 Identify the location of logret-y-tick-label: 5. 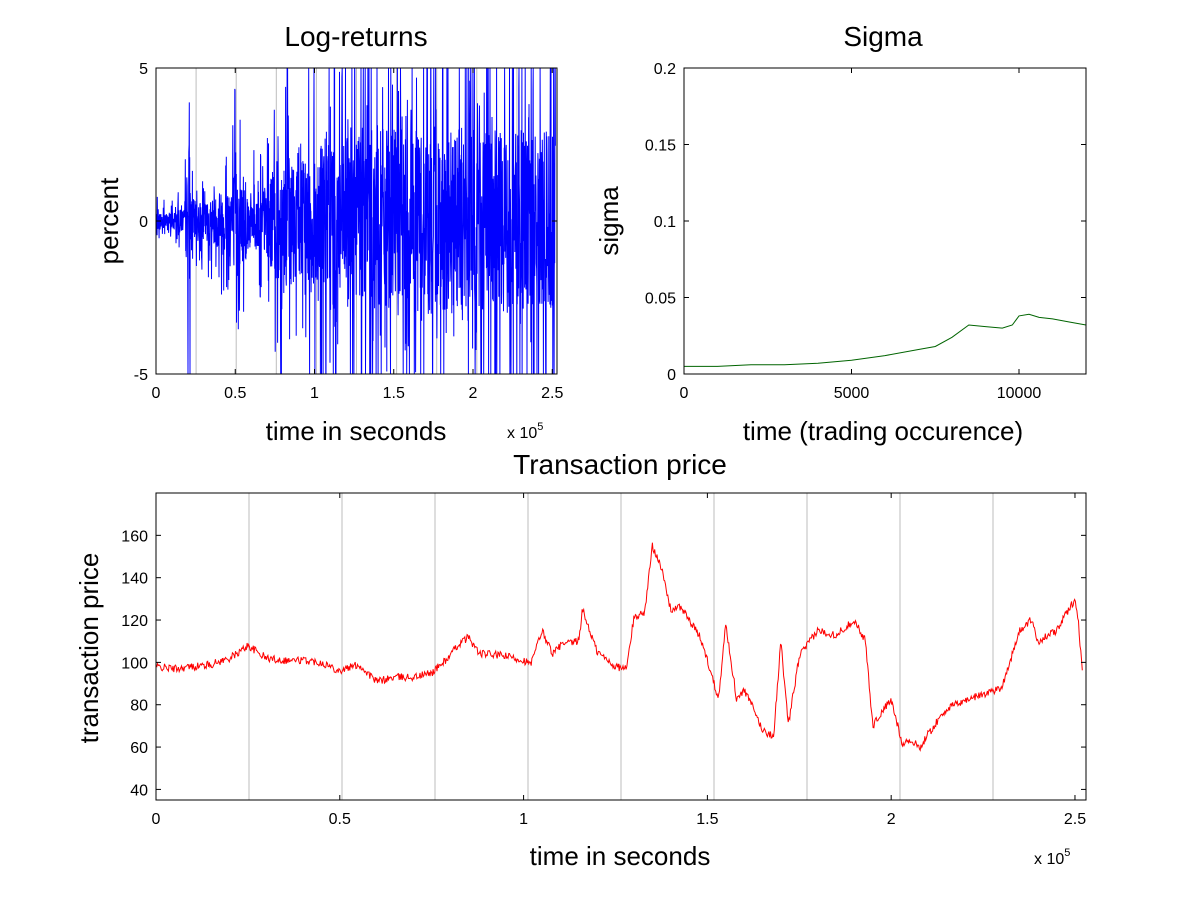
(143, 69).